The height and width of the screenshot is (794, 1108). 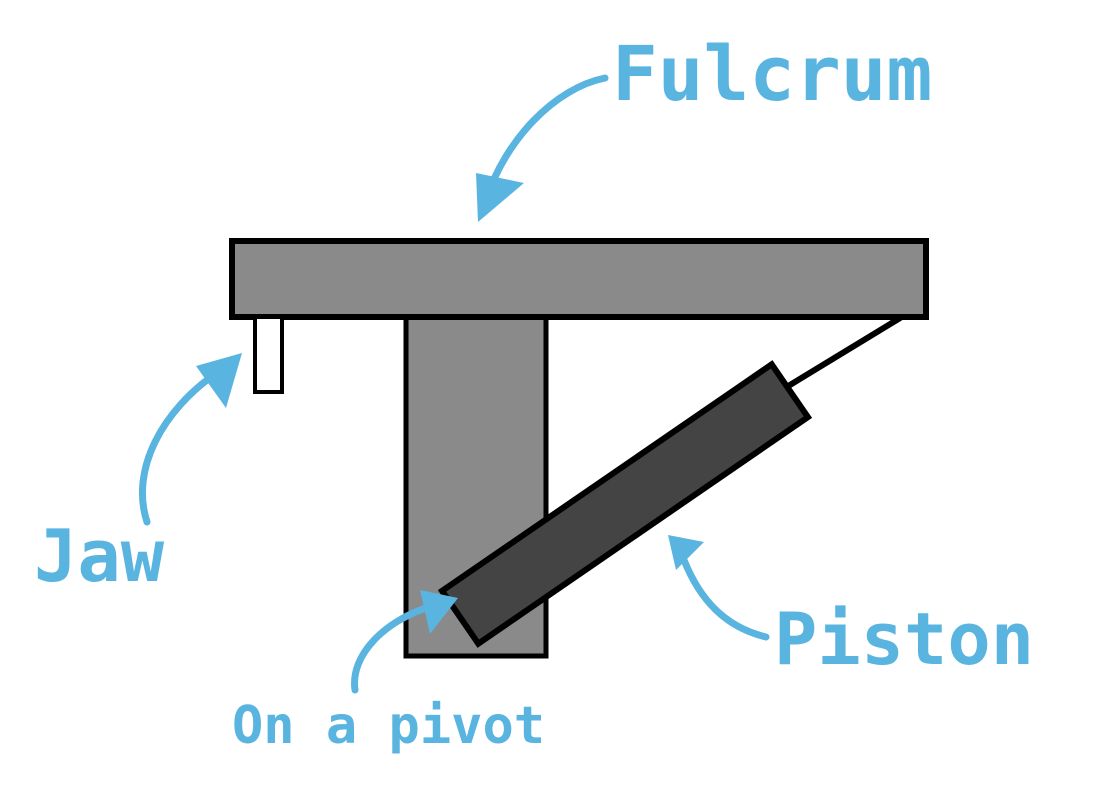 I want to click on jaw, so click(x=268, y=354).